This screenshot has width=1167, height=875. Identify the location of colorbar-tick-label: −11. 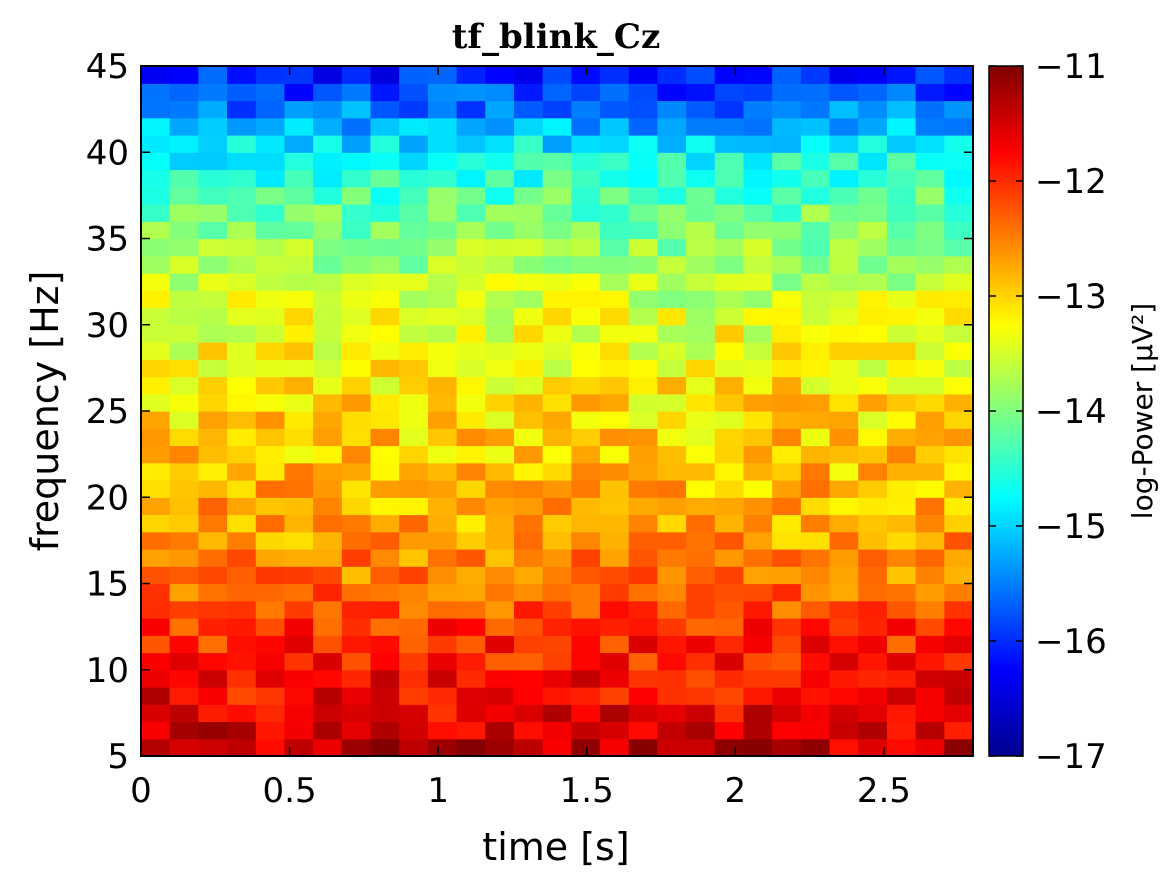
(1071, 67).